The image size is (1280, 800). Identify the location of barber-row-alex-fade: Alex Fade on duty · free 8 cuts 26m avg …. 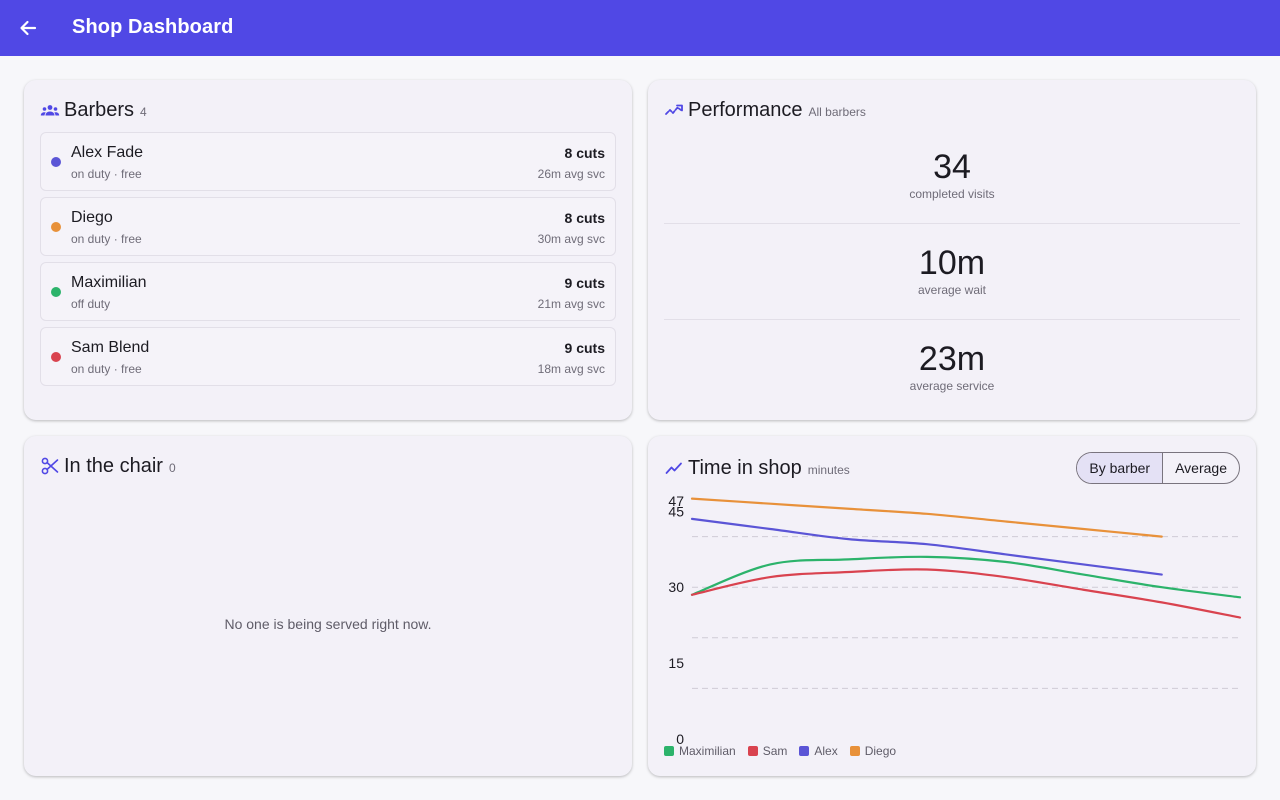
(328, 161).